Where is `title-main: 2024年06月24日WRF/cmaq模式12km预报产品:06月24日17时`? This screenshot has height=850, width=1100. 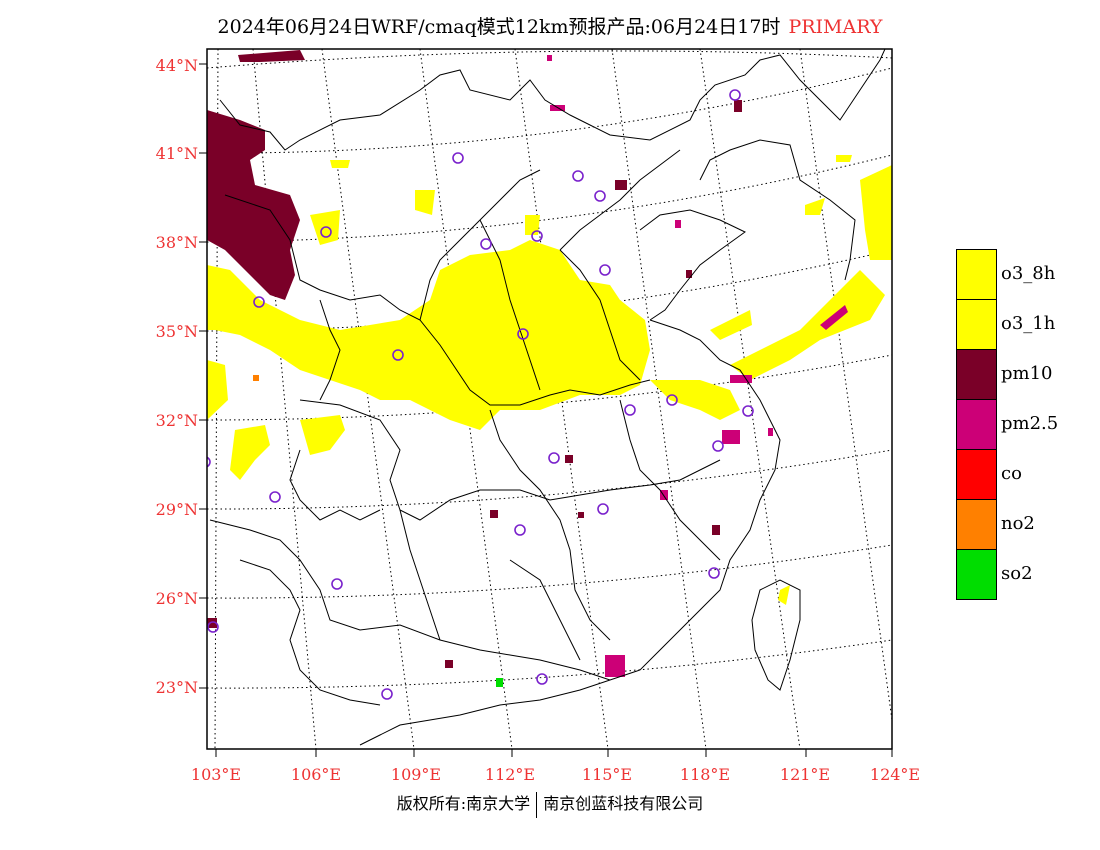
title-main: 2024年06月24日WRF/cmaq模式12km预报产品:06月24日17时 is located at coordinates (499, 27).